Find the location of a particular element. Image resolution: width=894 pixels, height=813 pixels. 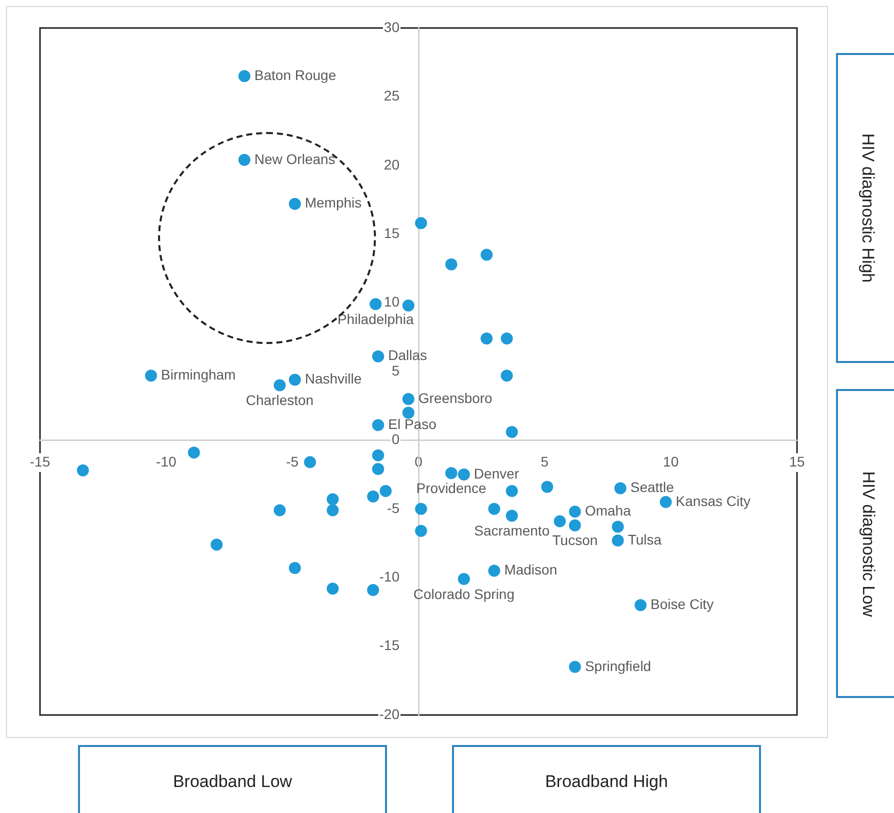

annotation: Springfield is located at coordinates (618, 666).